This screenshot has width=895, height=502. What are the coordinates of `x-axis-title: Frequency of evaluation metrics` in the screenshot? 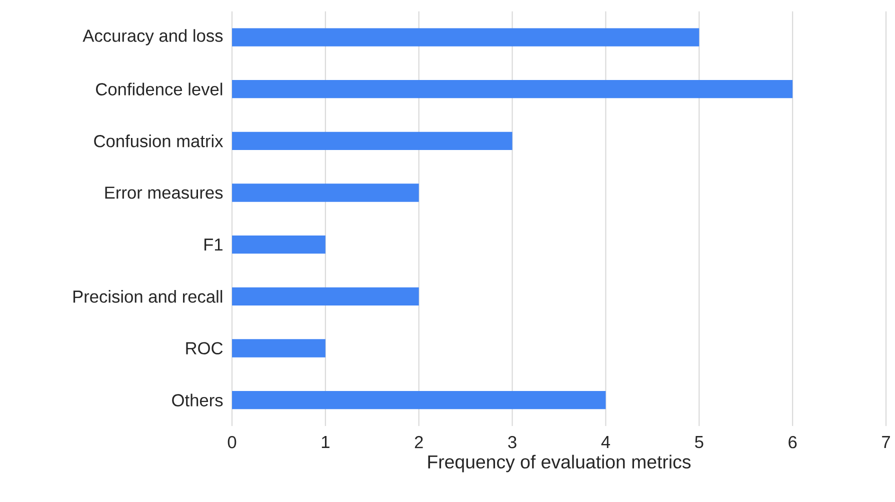 It's located at (559, 463).